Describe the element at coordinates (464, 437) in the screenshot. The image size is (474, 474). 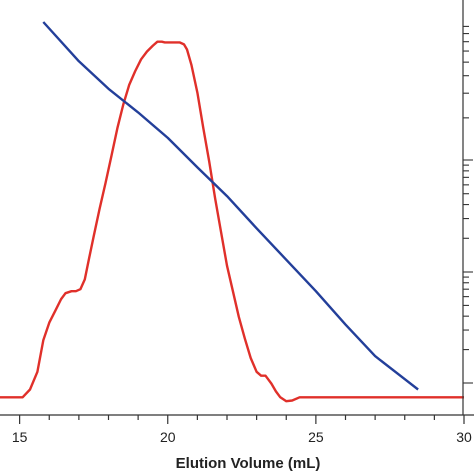
I see `x-tick-label: 30` at that location.